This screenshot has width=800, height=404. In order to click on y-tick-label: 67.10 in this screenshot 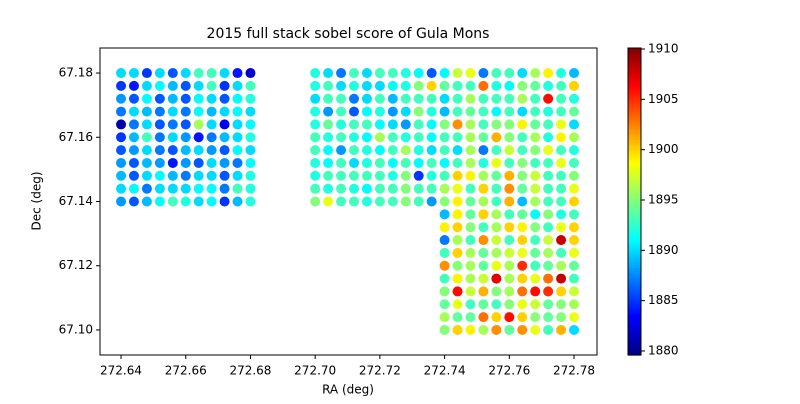, I will do `click(76, 329)`.